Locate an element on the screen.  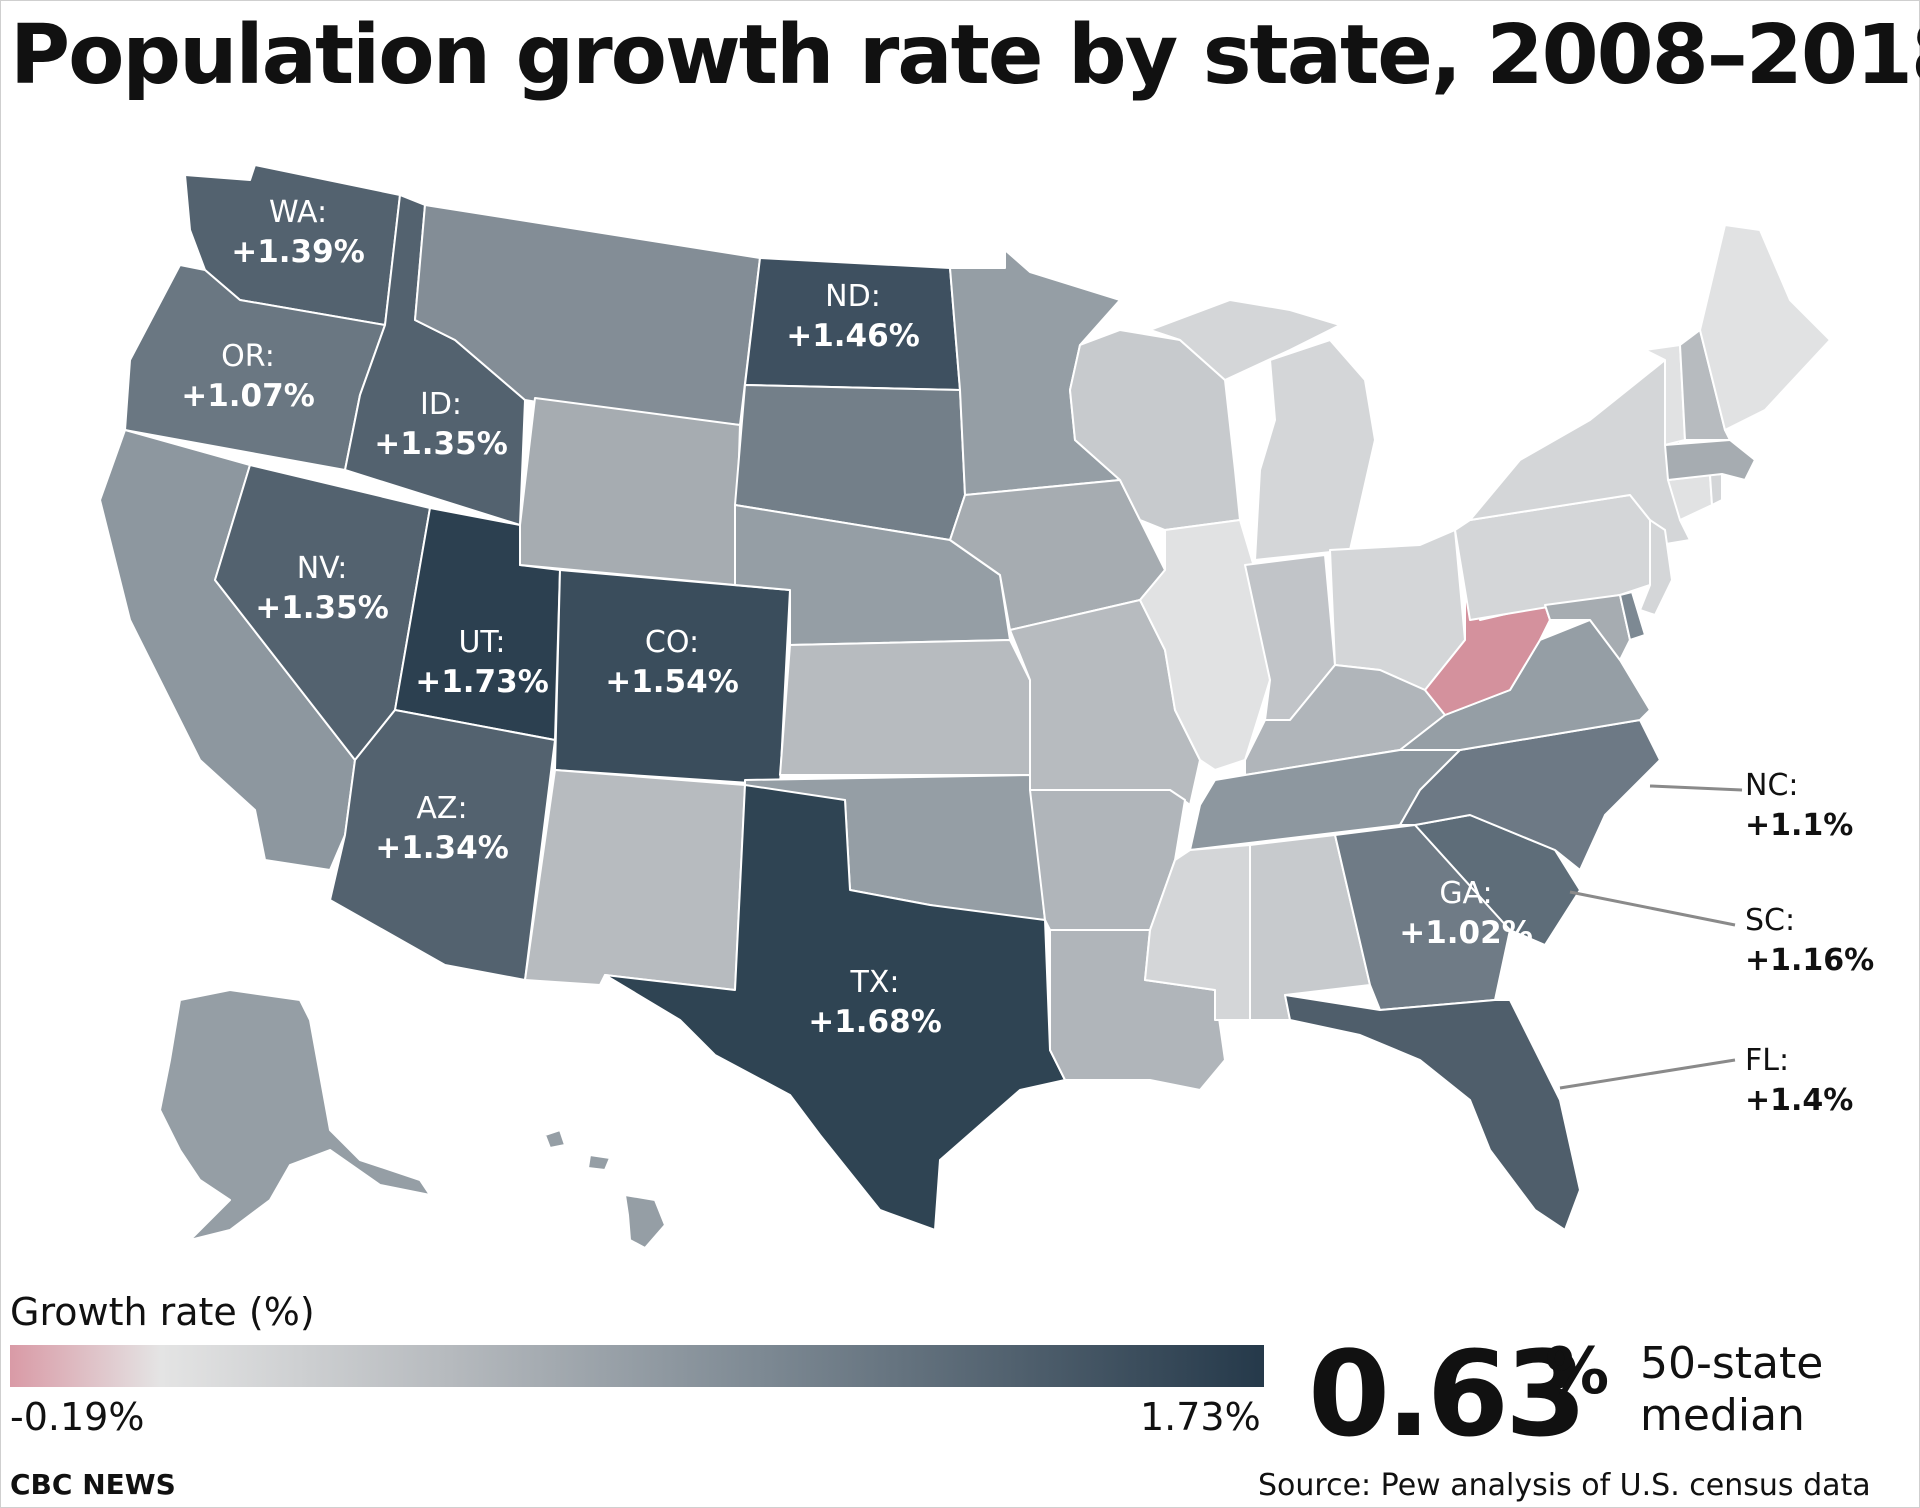
state-NM is located at coordinates (635, 880).